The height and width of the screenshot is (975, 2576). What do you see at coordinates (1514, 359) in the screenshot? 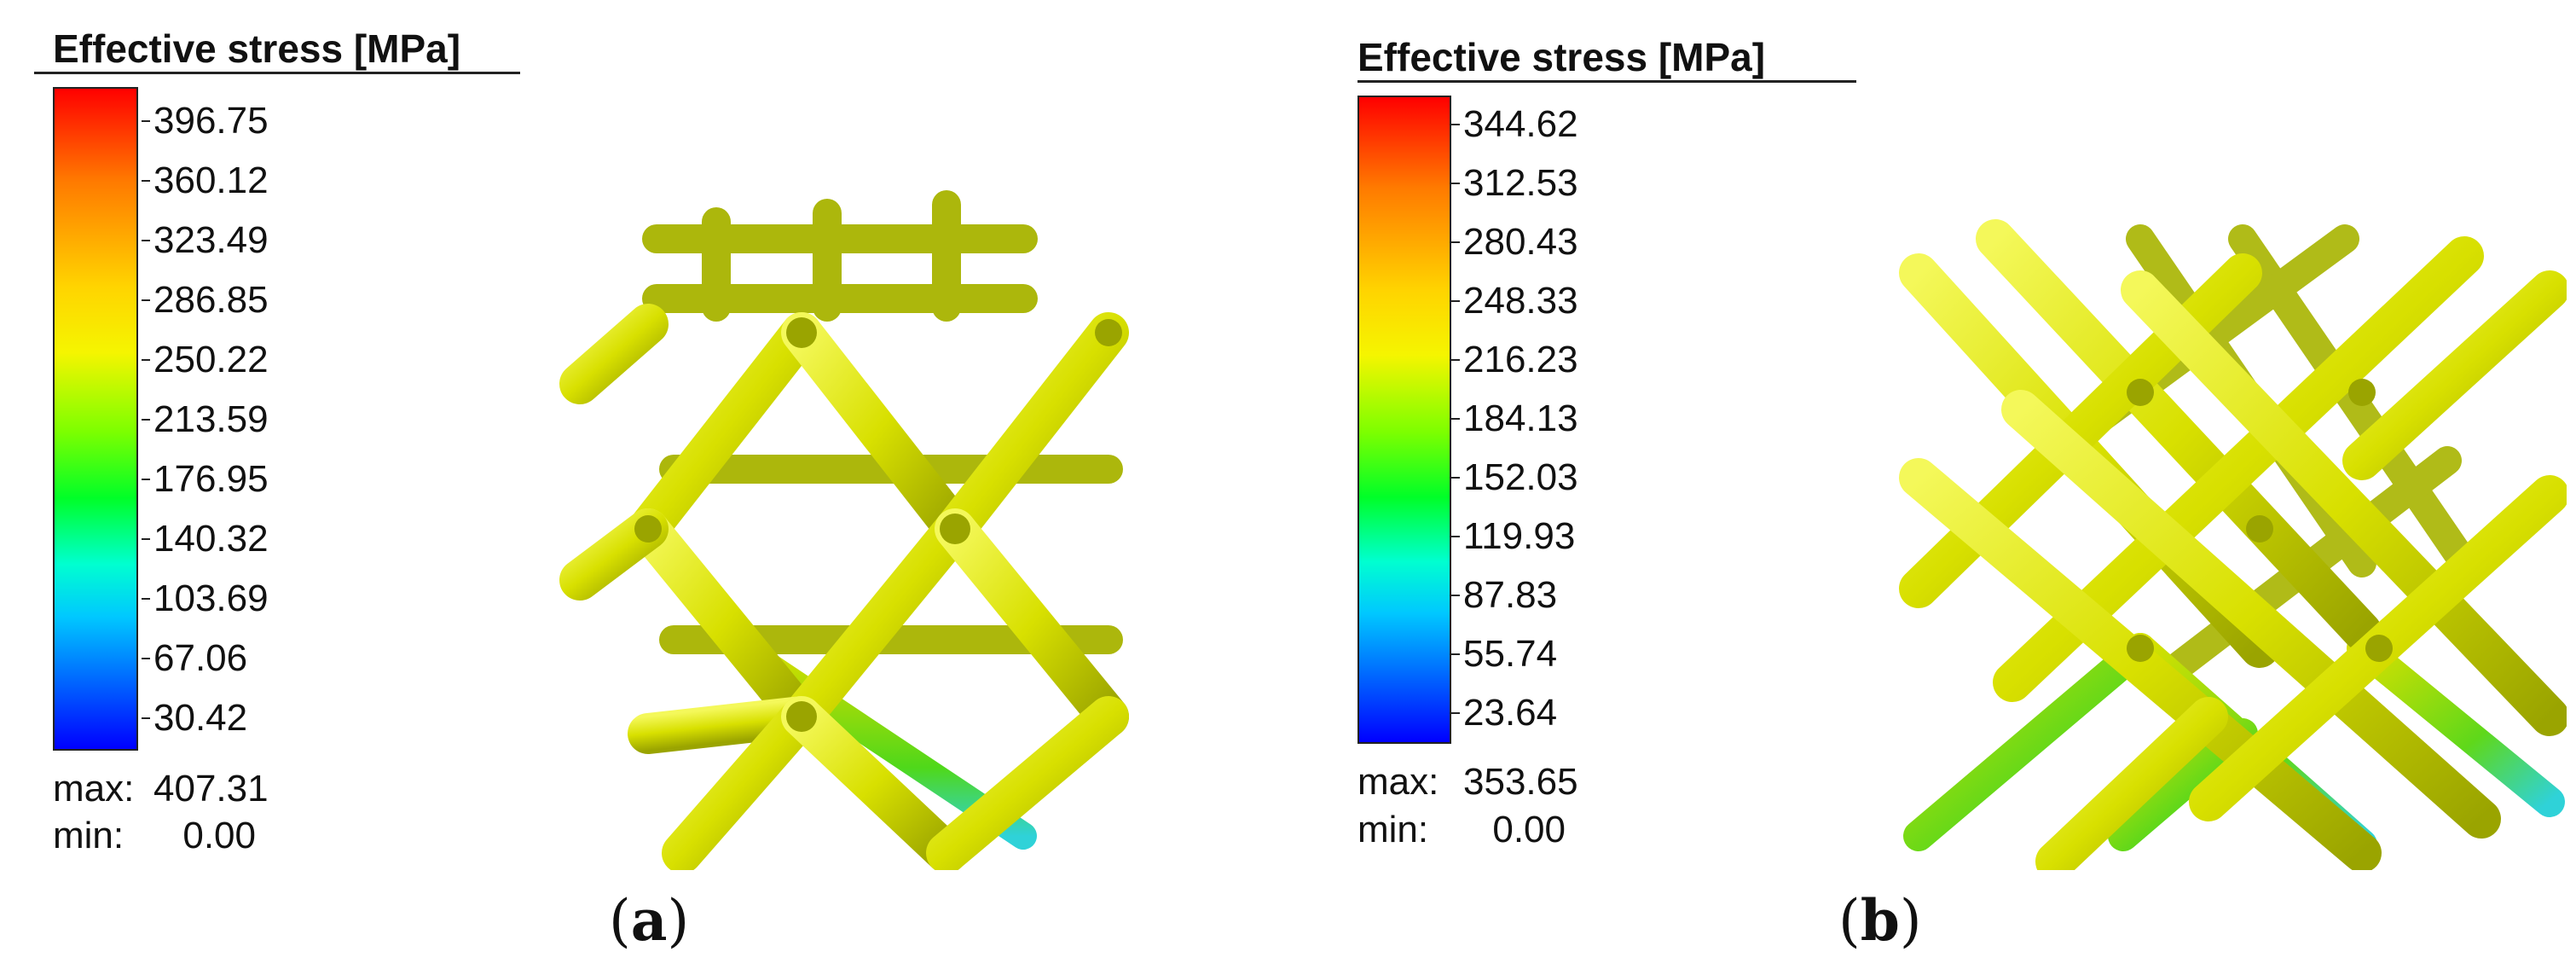
I see `colorbar-tick-label: 216.23` at bounding box center [1514, 359].